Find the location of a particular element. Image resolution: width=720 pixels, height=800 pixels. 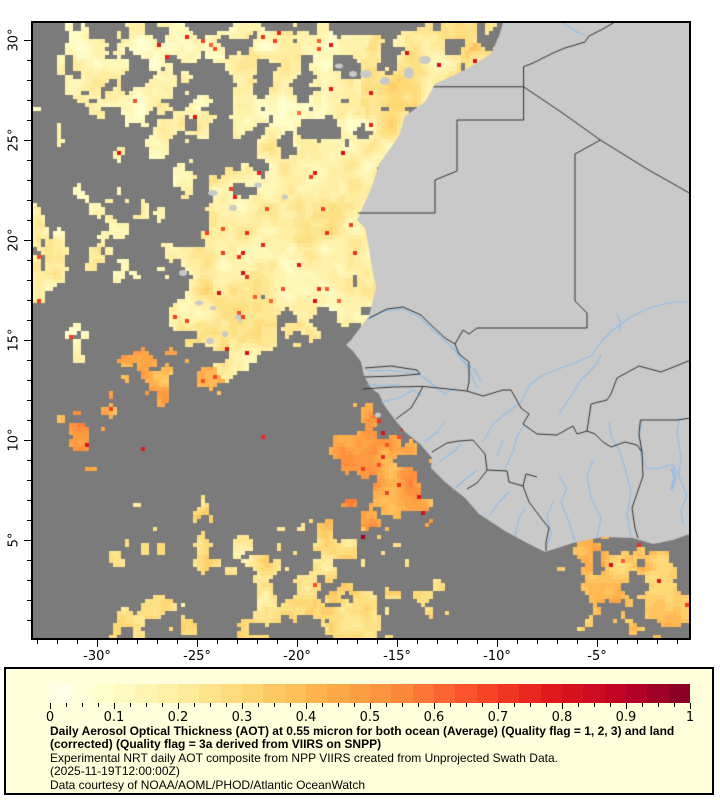

x-axis-tick-label: -30° is located at coordinates (97, 656).